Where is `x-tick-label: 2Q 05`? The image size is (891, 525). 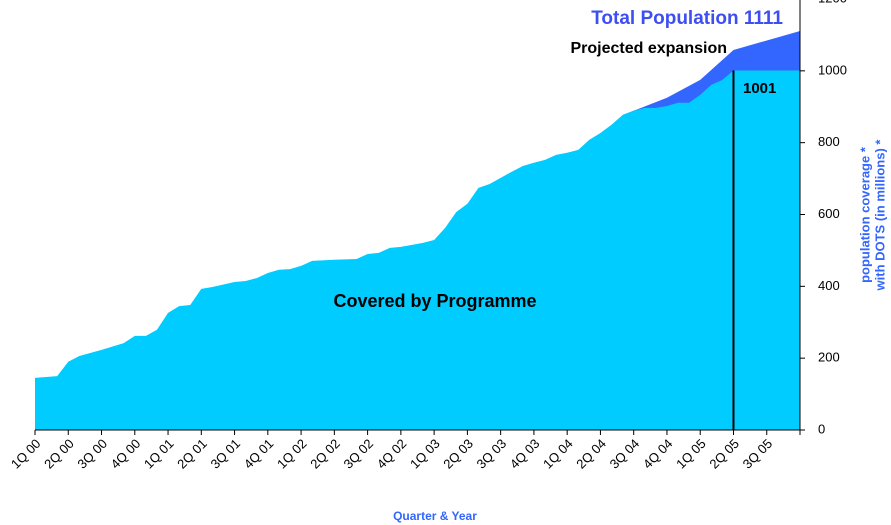
x-tick-label: 2Q 05 is located at coordinates (724, 454).